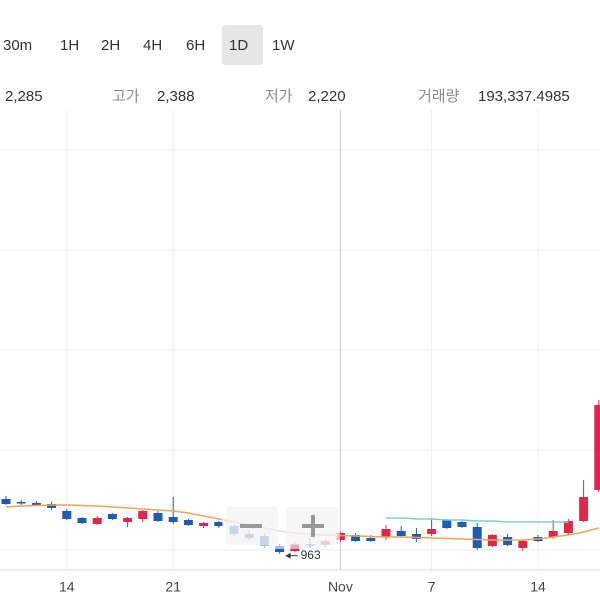  I want to click on x-tick-label: 21, so click(173, 587).